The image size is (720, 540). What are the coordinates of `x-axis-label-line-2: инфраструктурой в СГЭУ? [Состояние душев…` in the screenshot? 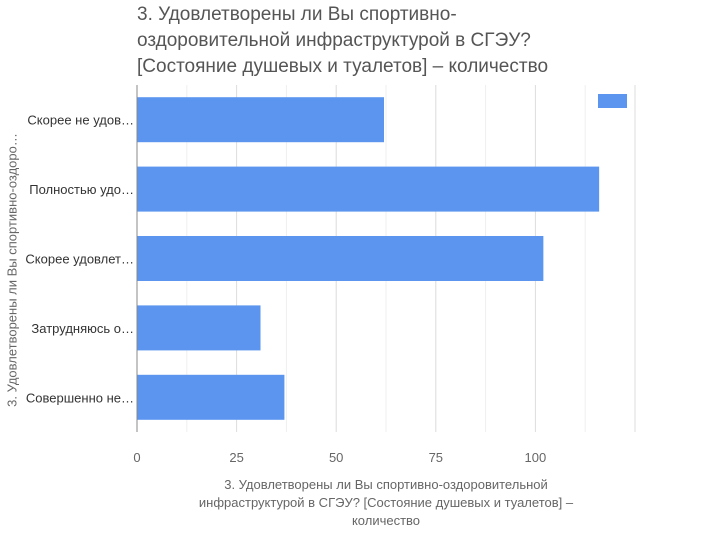 It's located at (386, 502).